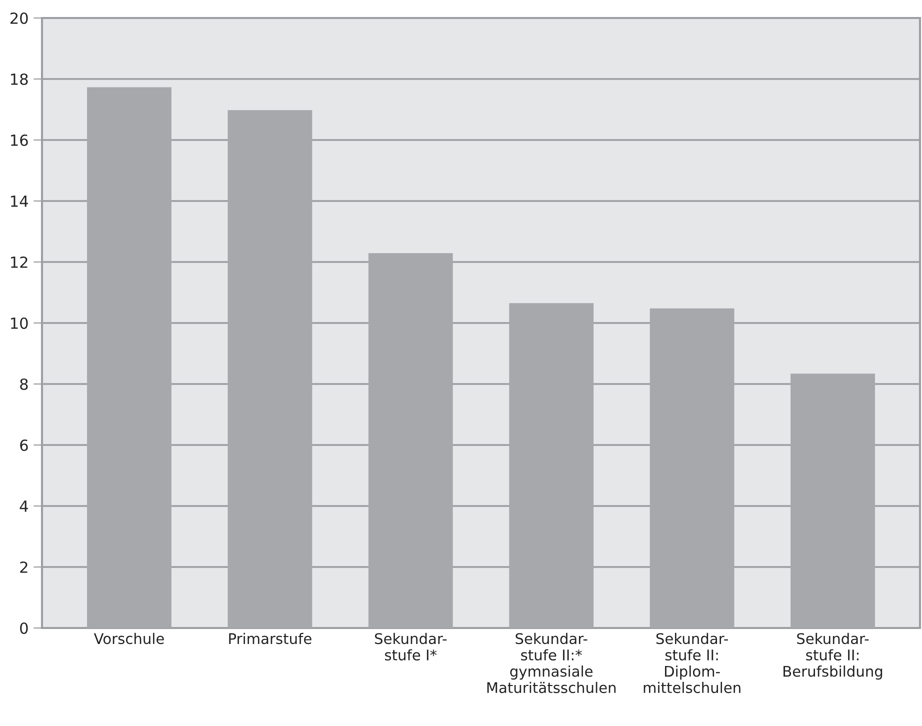  Describe the element at coordinates (24, 445) in the screenshot. I see `y-tick-label: 6` at that location.